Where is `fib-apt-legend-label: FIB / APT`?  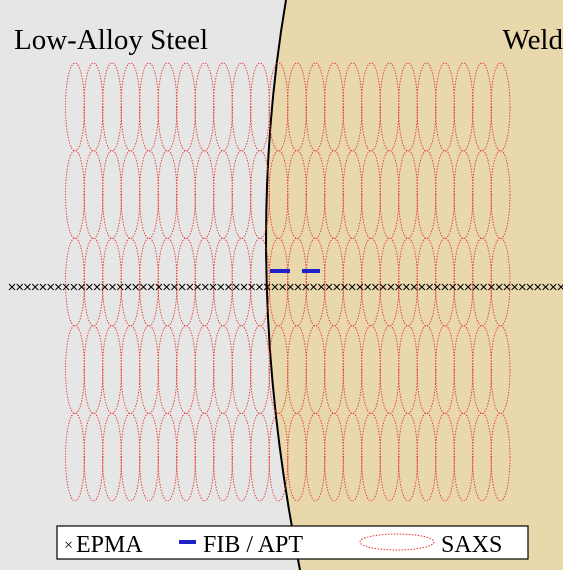
fib-apt-legend-label: FIB / APT is located at coordinates (253, 545).